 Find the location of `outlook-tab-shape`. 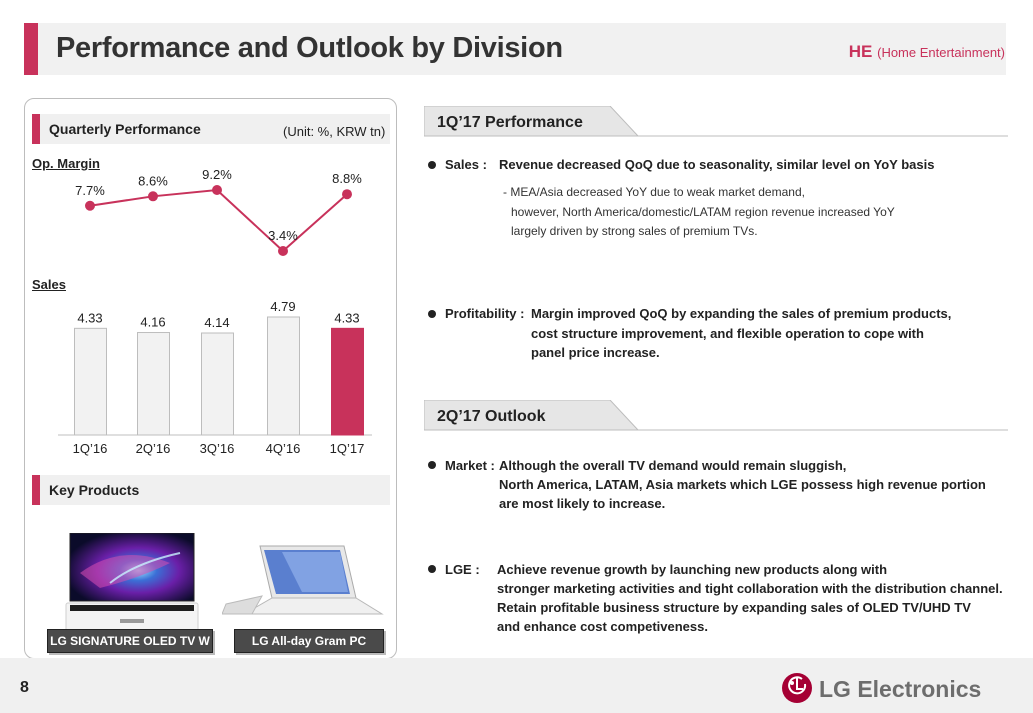

outlook-tab-shape is located at coordinates (716, 415).